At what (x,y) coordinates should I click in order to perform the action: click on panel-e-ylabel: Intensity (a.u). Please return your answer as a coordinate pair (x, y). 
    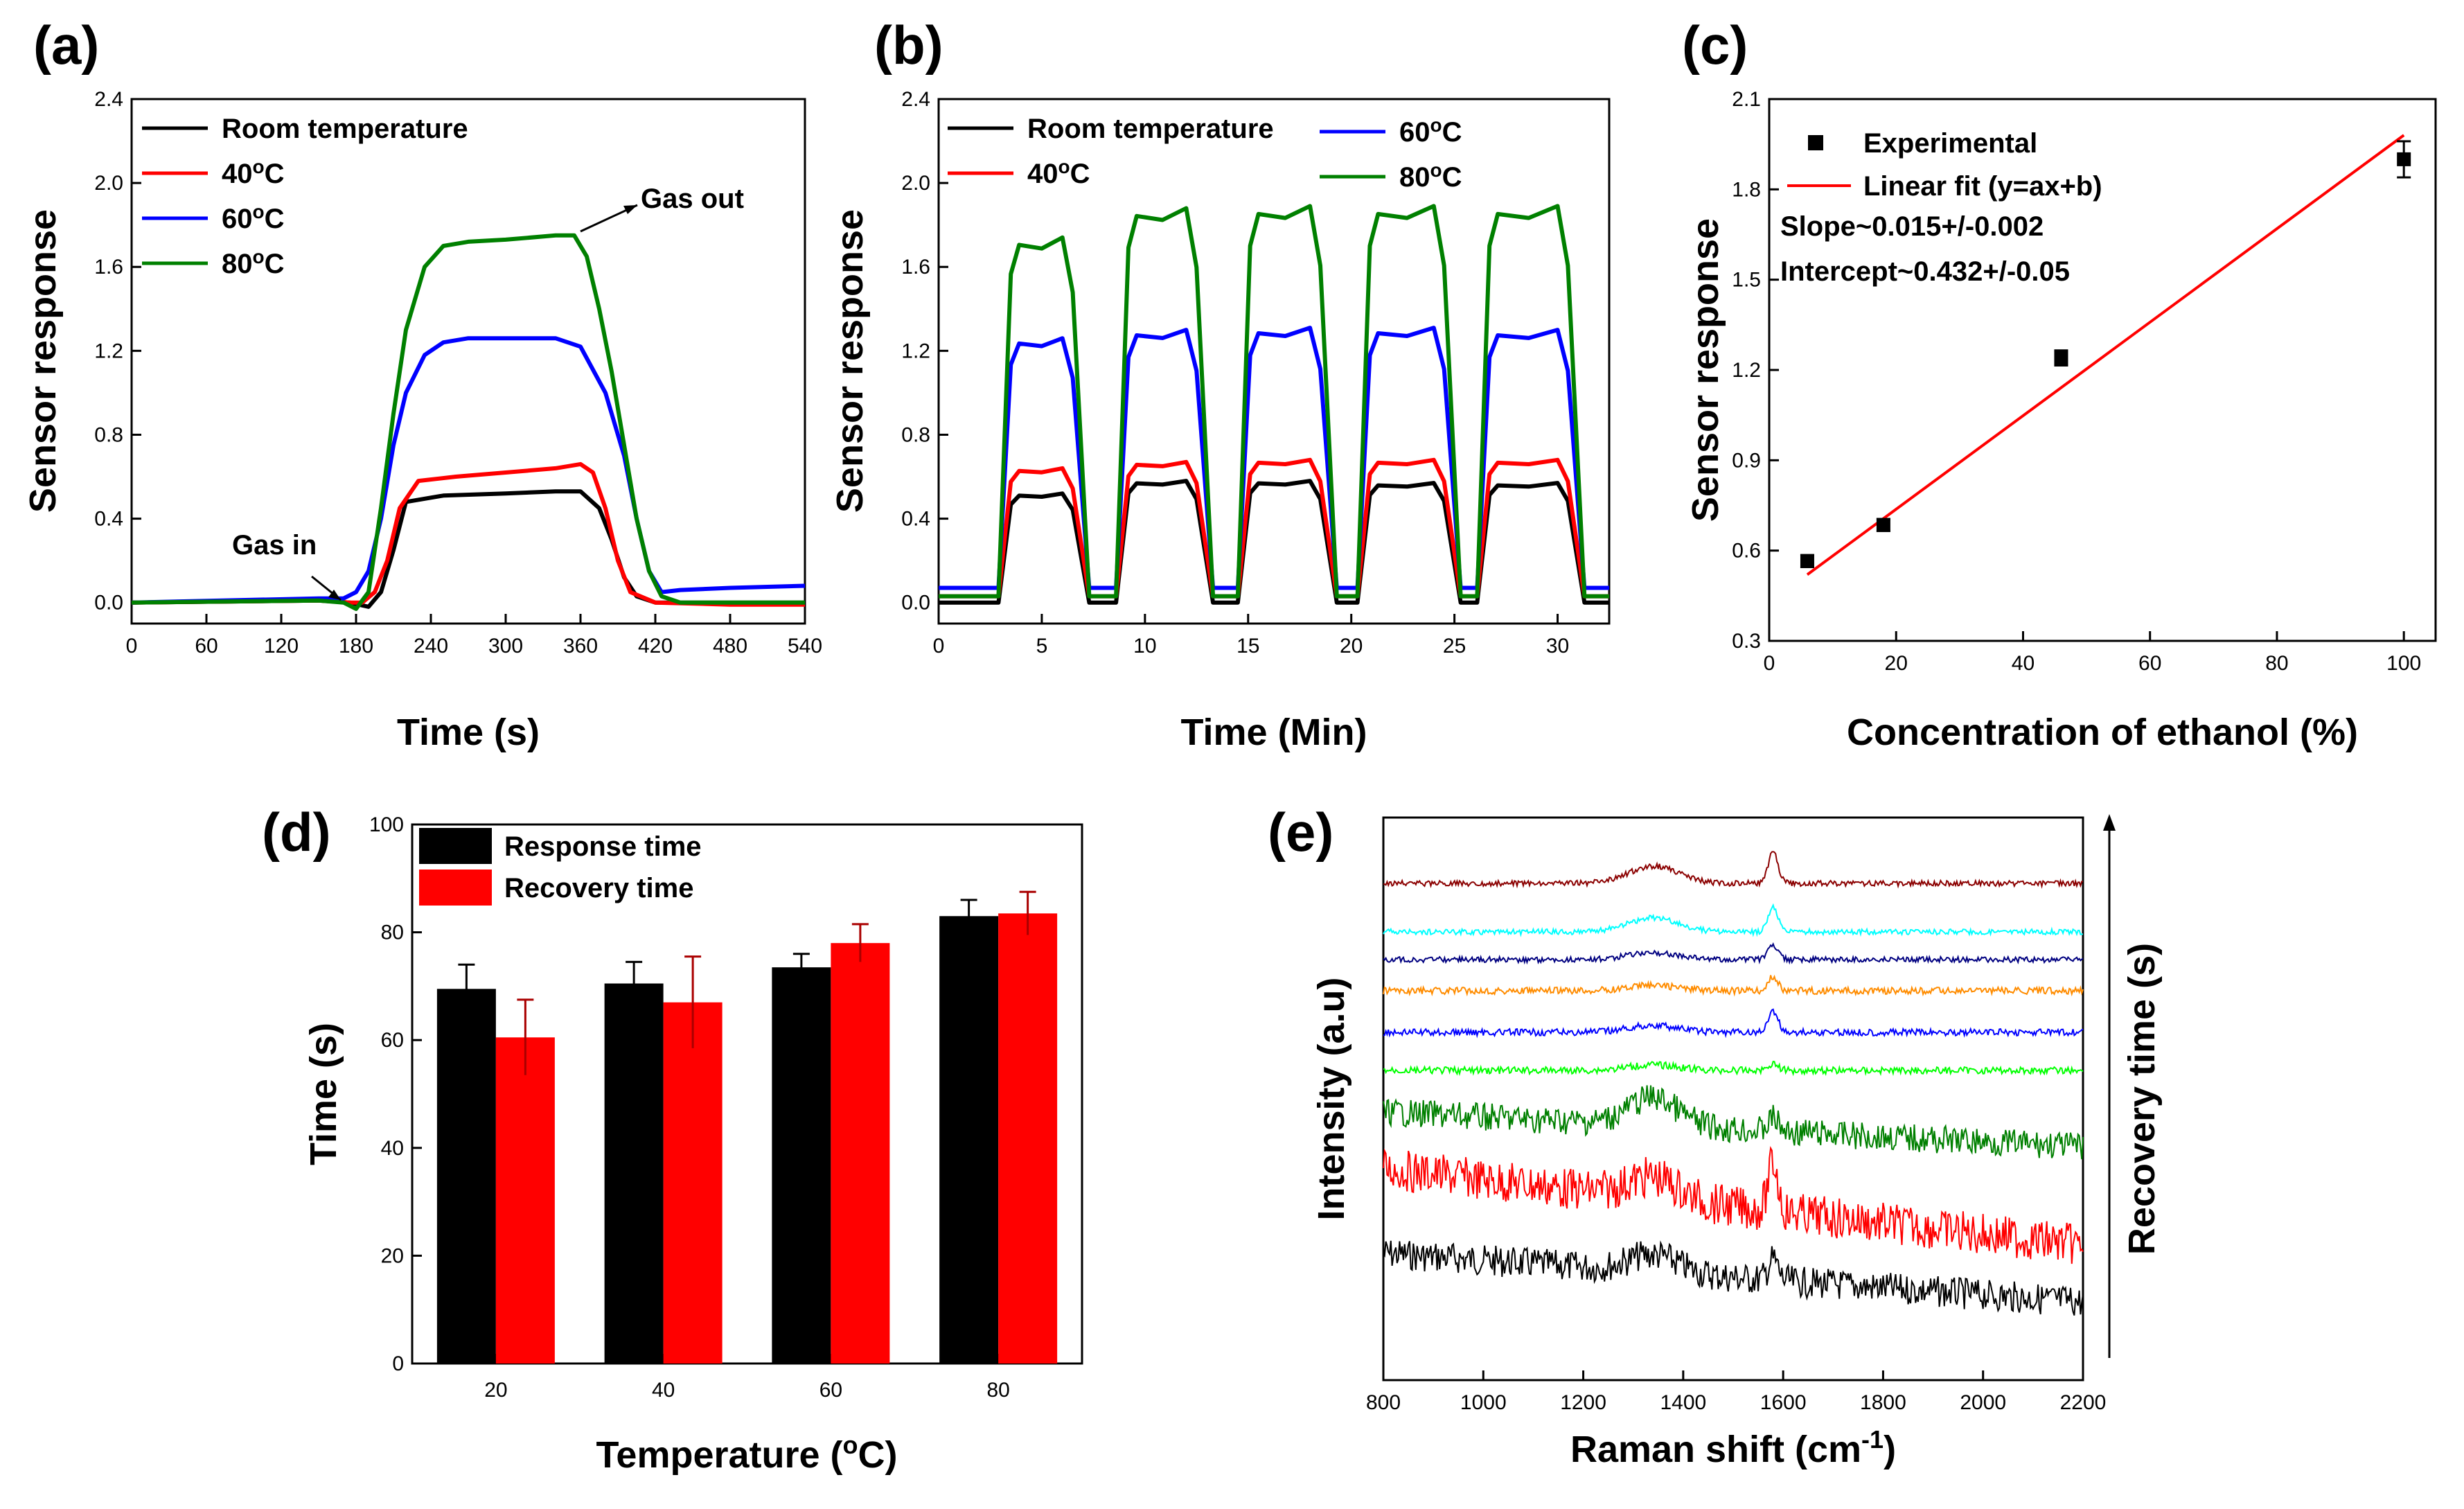
    Looking at the image, I should click on (1331, 1098).